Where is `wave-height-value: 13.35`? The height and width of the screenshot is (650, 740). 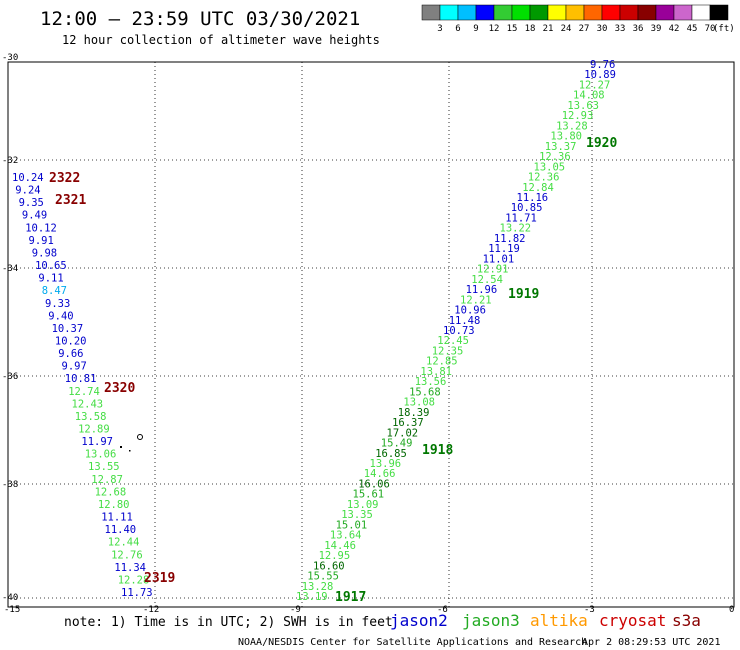 wave-height-value: 13.35 is located at coordinates (357, 515).